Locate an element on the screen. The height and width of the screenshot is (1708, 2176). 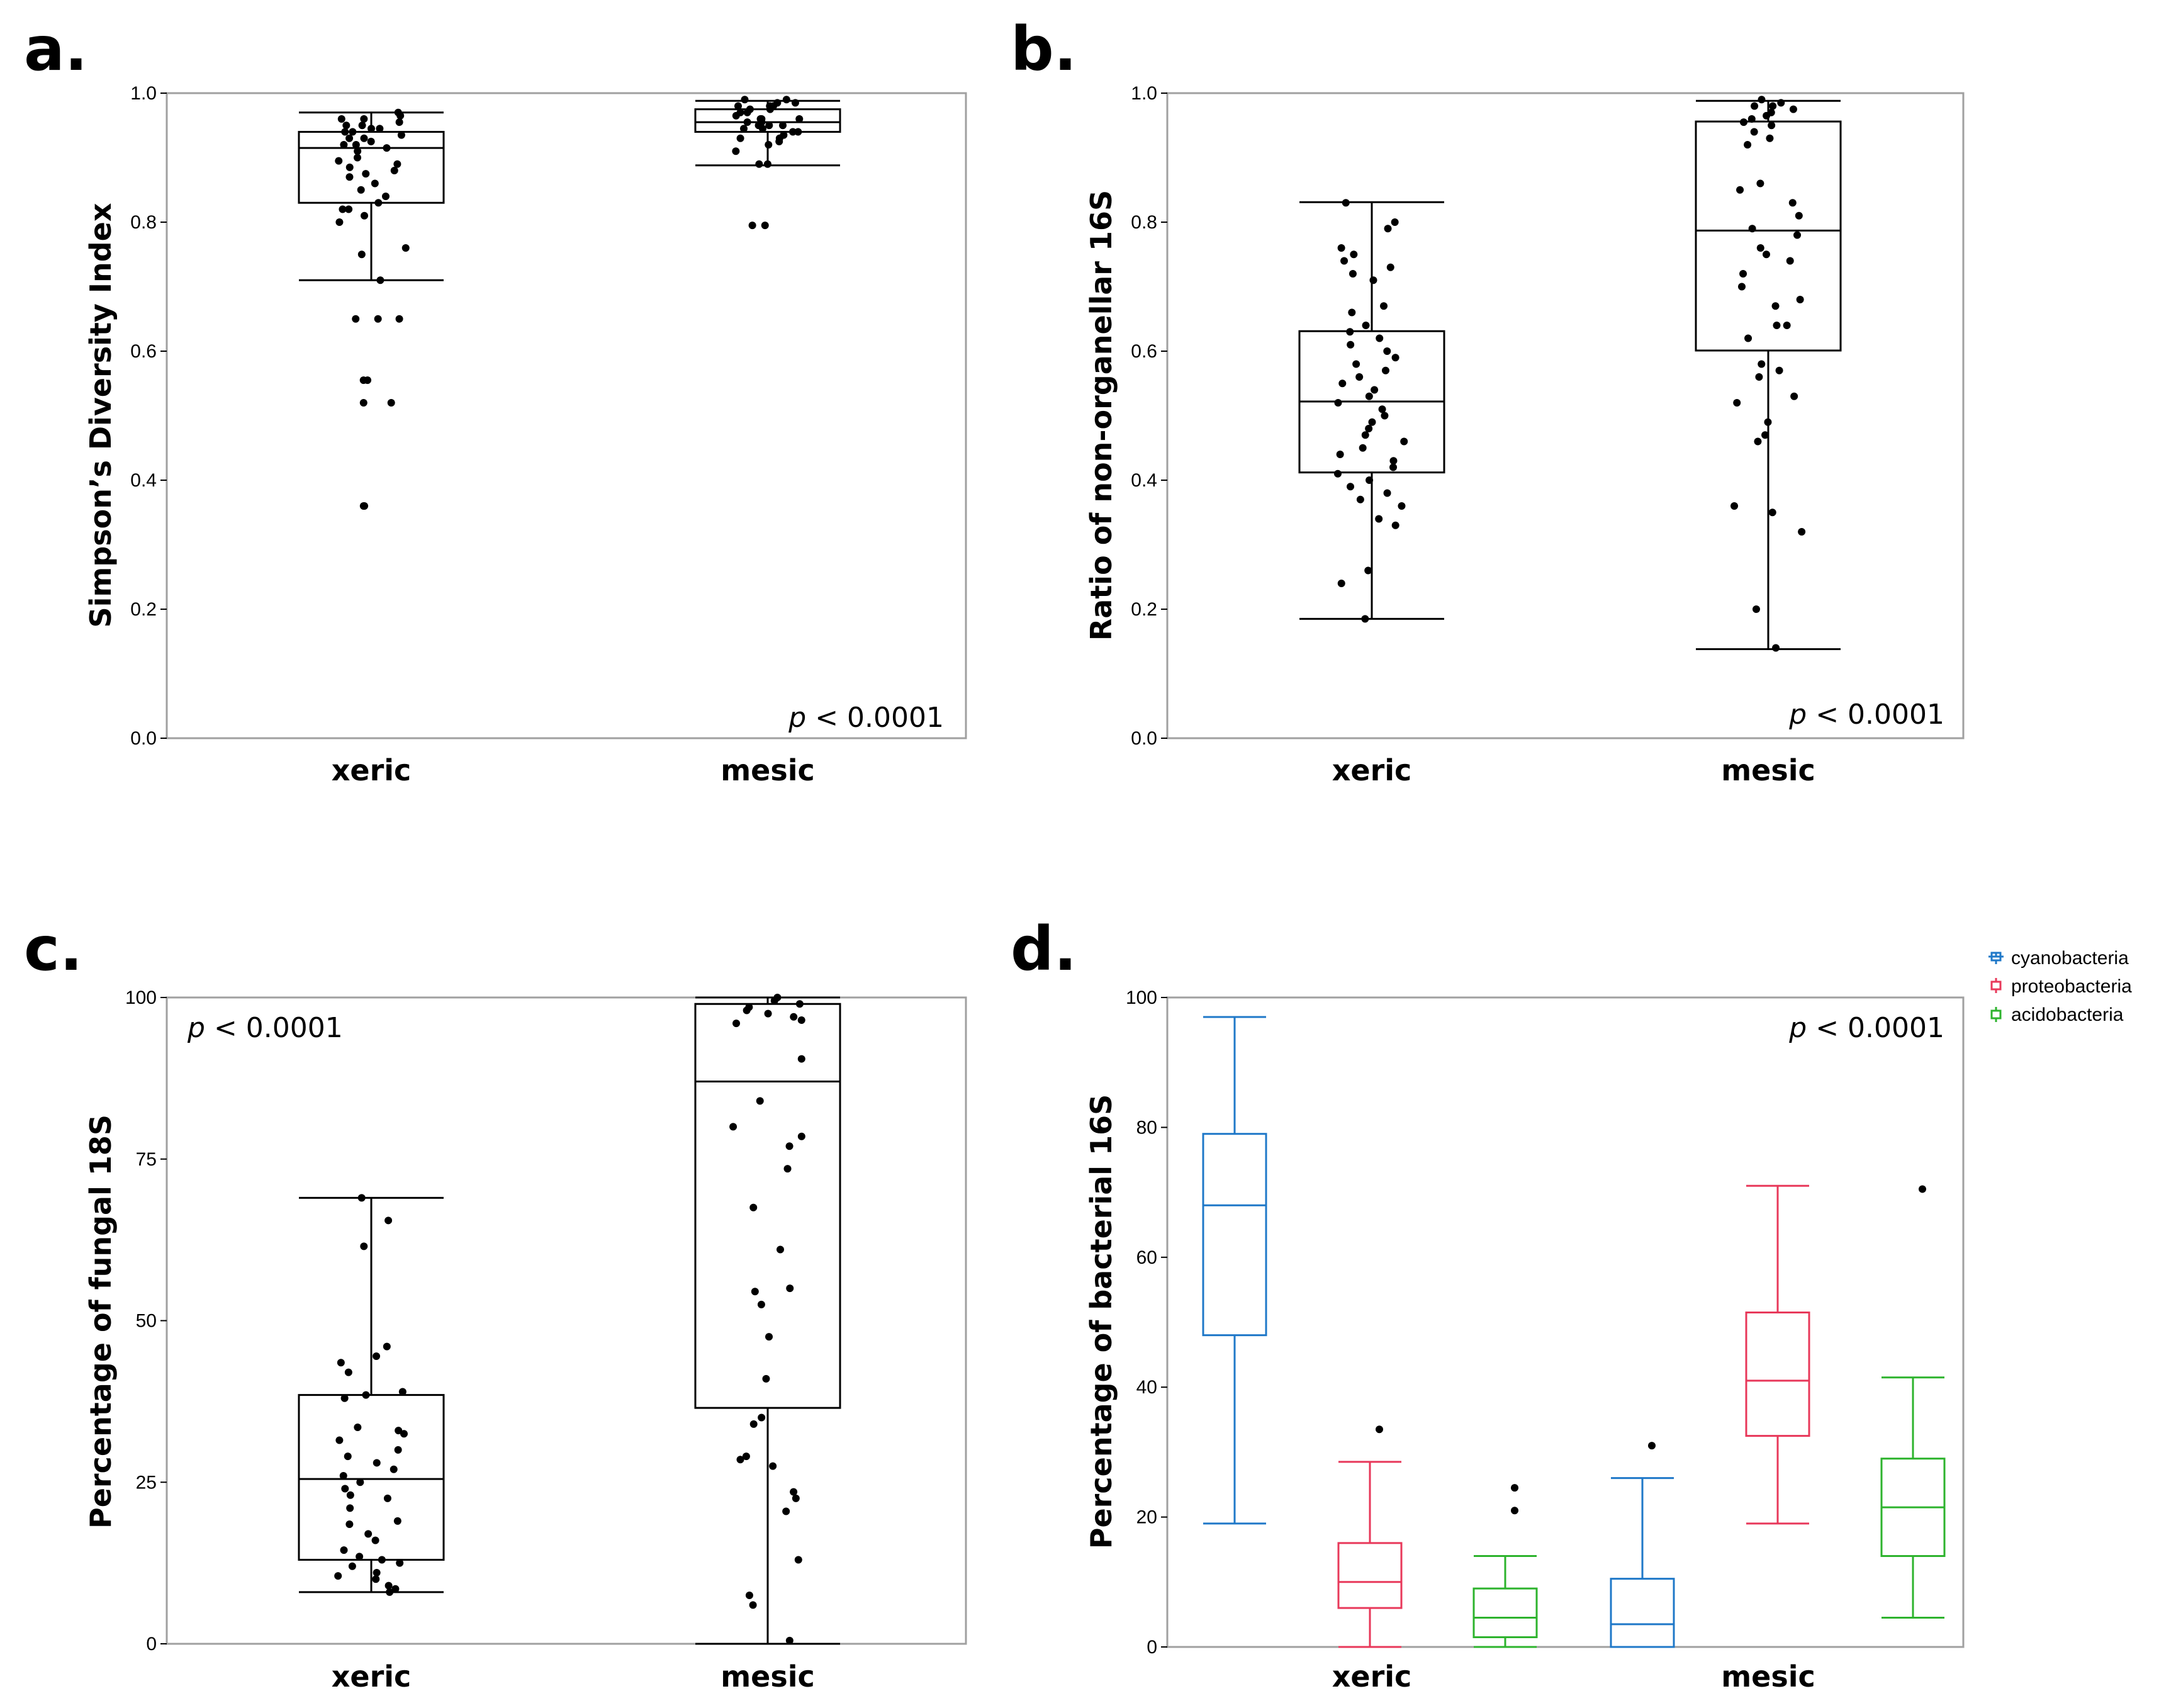
box-proteobacteria-mesic-box is located at coordinates (1777, 1375).